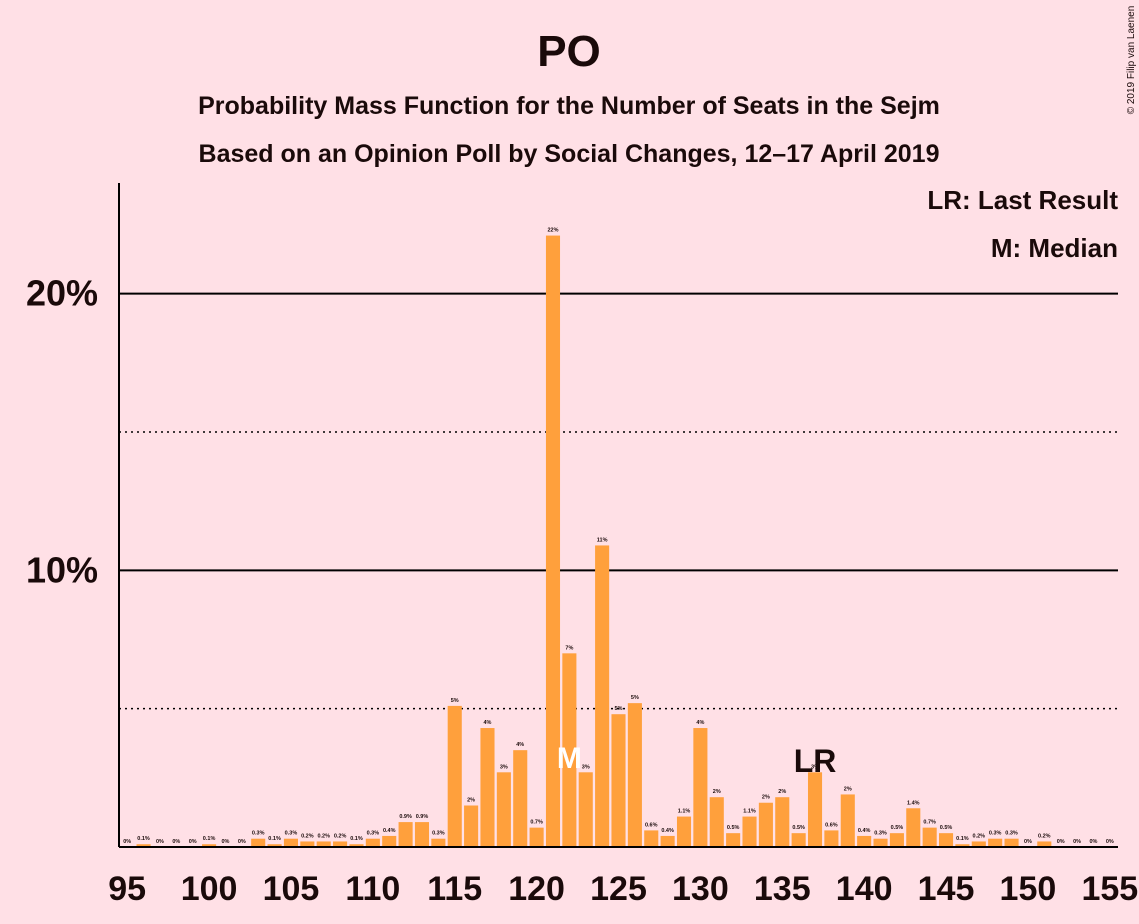 This screenshot has height=924, width=1139. What do you see at coordinates (602, 540) in the screenshot?
I see `data-label: 11%` at bounding box center [602, 540].